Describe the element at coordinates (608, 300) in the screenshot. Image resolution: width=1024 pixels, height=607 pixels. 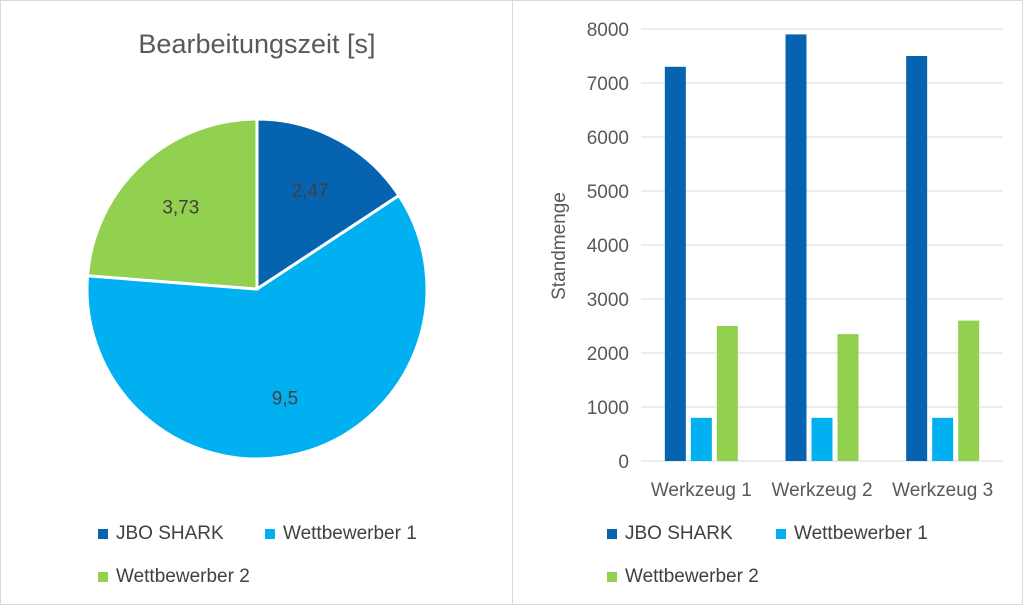
I see `y-tick-label: 3000` at that location.